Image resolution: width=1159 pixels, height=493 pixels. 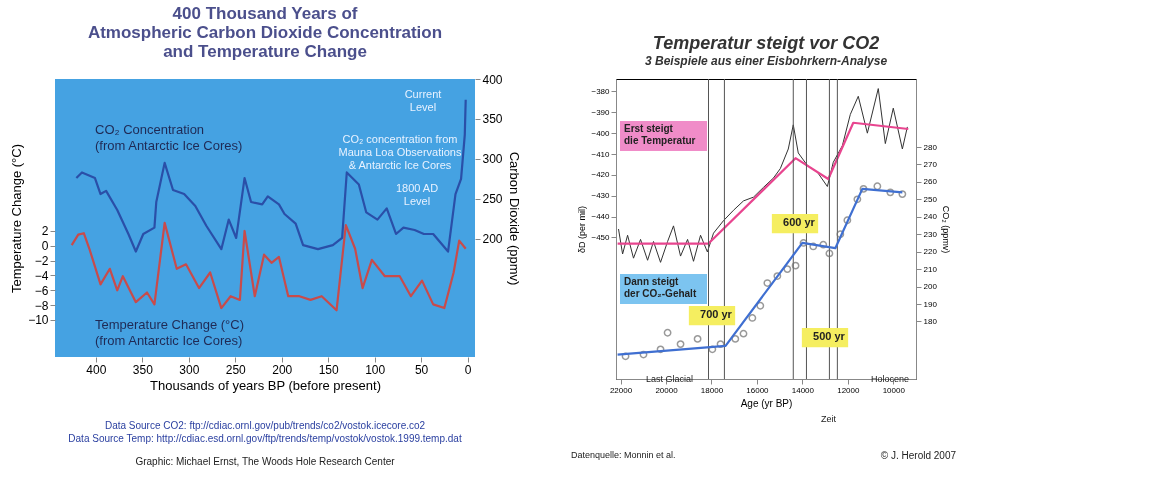 What do you see at coordinates (265, 438) in the screenshot?
I see `source-note: Data Source Temp: http://cdiac.esd.ornl.gov/ftp/trends/temp/vostok/vostok.1999.temp.dat` at bounding box center [265, 438].